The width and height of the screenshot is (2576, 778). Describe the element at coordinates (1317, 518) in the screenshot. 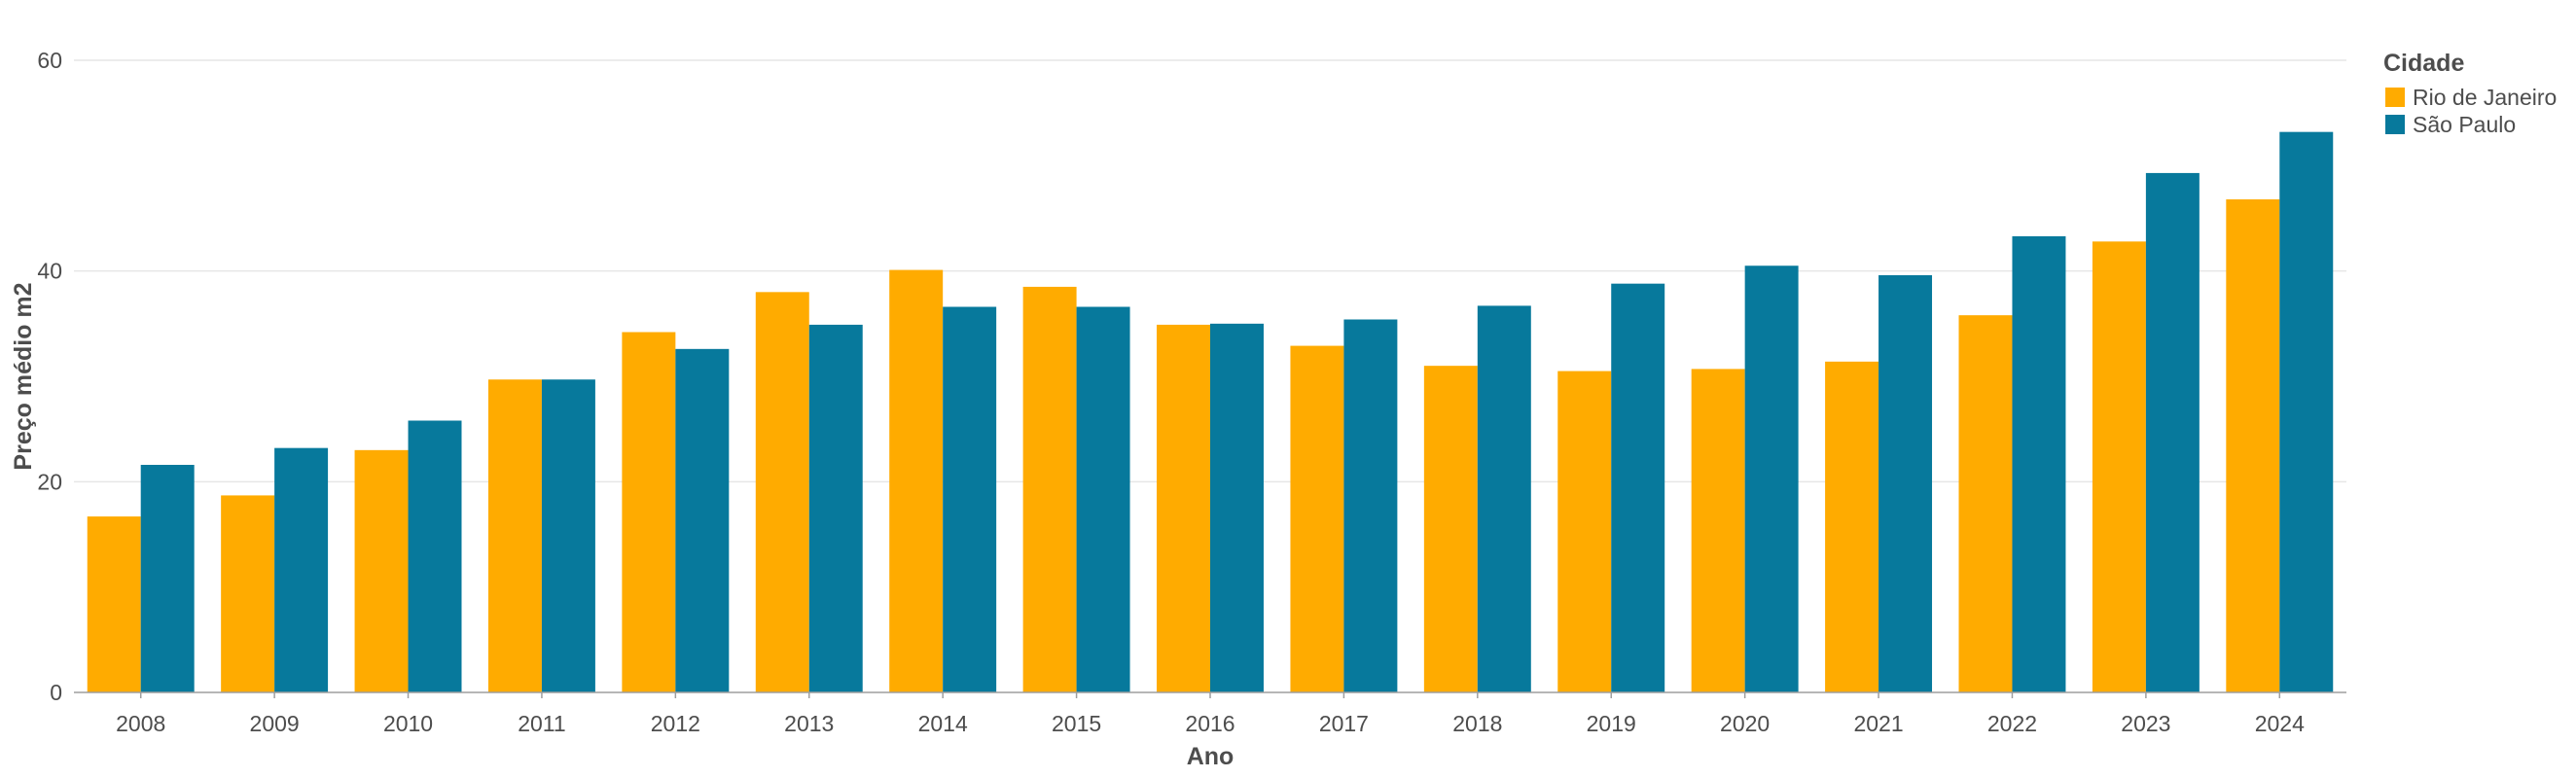

I see `bar-rio-de-janeiro-2017` at that location.